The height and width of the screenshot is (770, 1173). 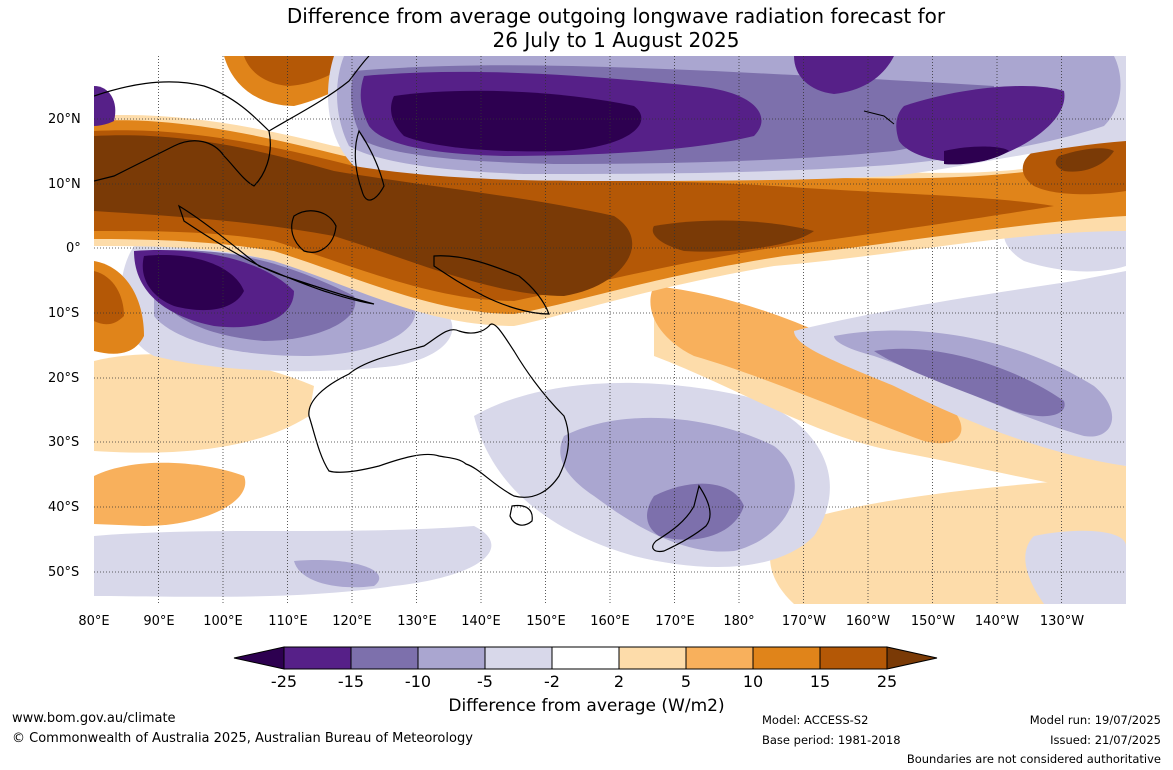 What do you see at coordinates (94, 621) in the screenshot?
I see `lon-label-80e: 80°E` at bounding box center [94, 621].